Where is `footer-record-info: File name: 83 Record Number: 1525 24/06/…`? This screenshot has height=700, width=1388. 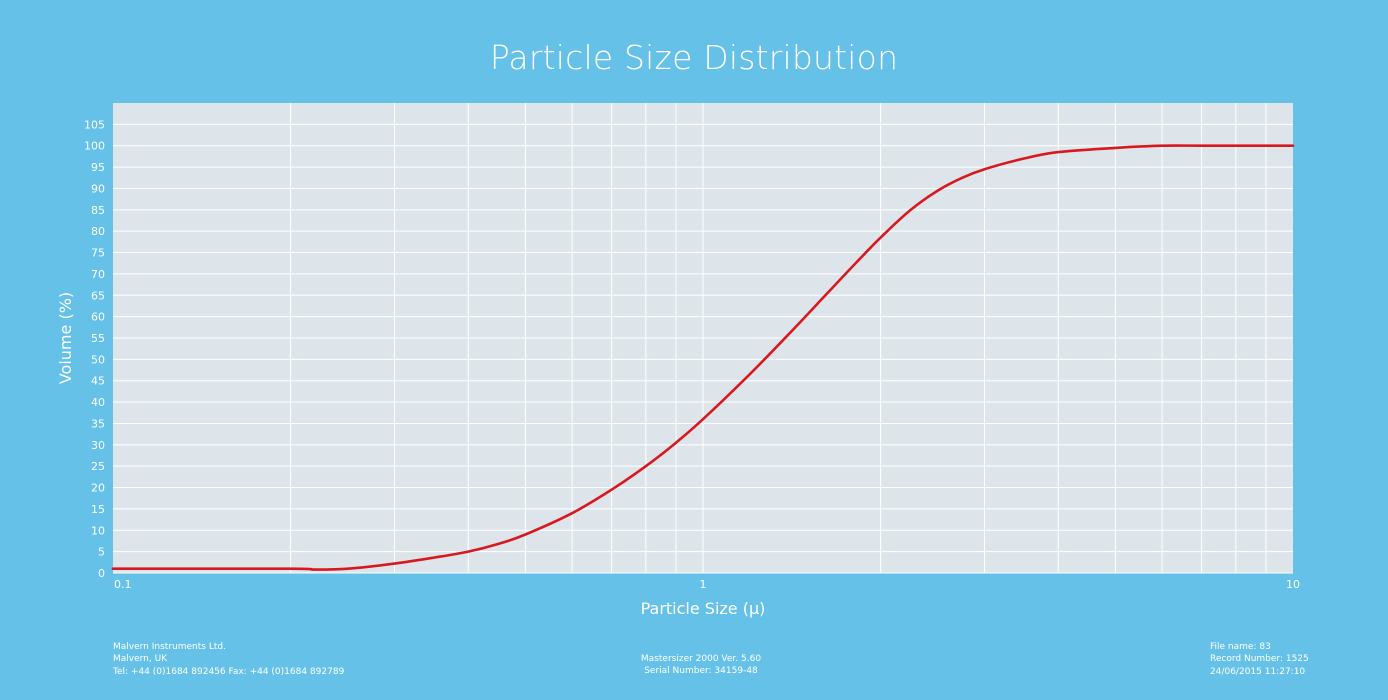 footer-record-info: File name: 83 Record Number: 1525 24/06/… is located at coordinates (1259, 659).